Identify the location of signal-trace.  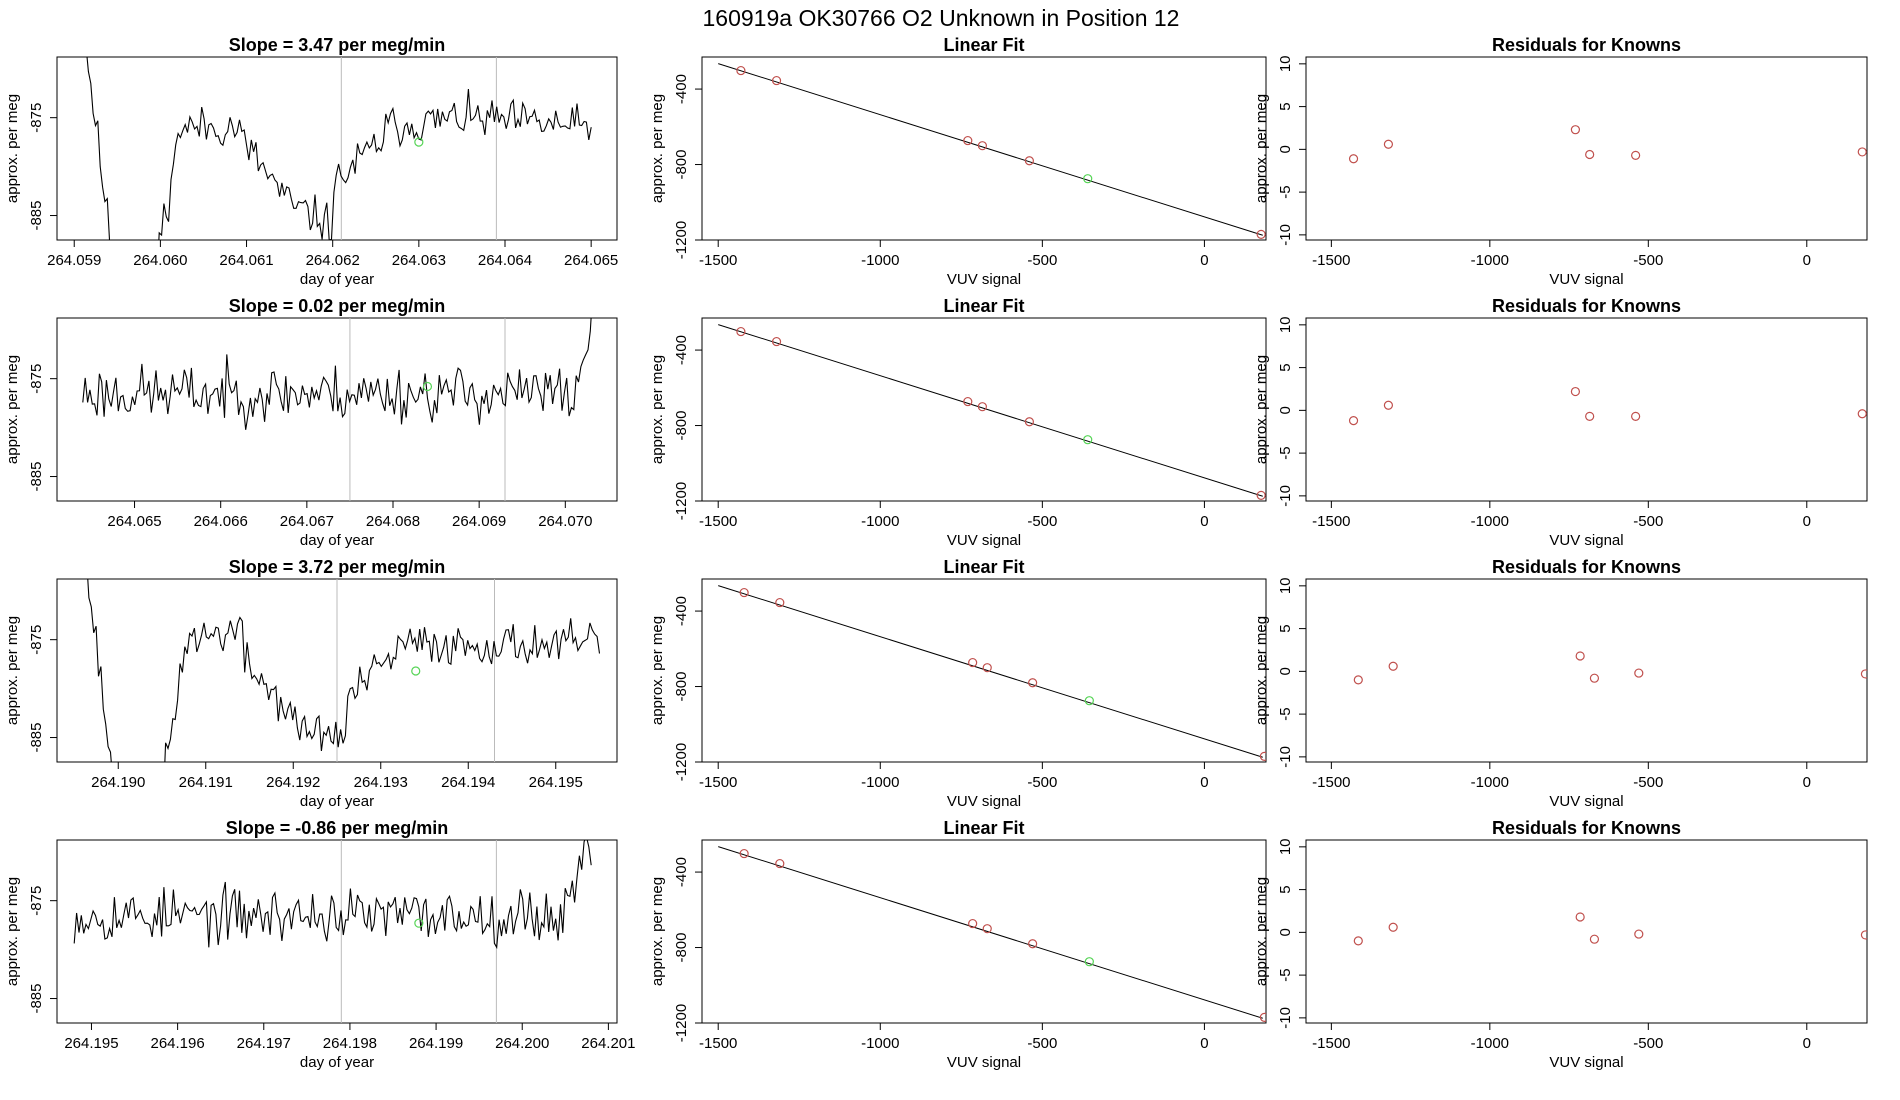
(339, 148).